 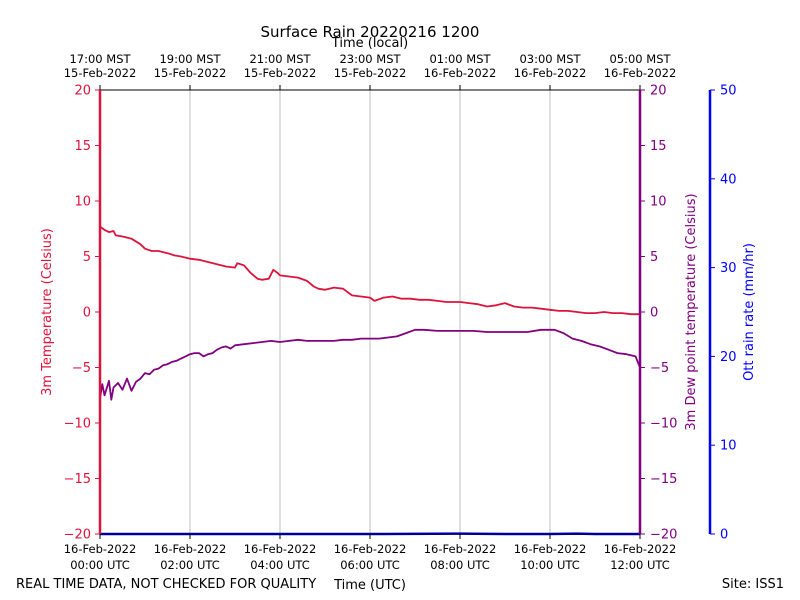 What do you see at coordinates (82, 91) in the screenshot?
I see `temp-tick-label: 20` at bounding box center [82, 91].